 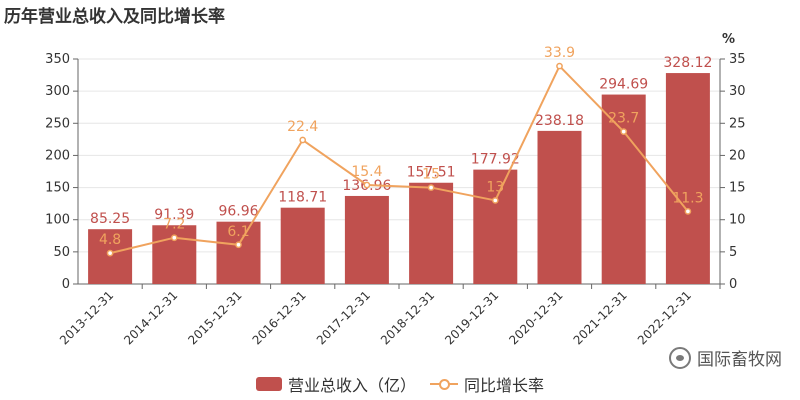 What do you see at coordinates (86, 317) in the screenshot?
I see `x-tick-label: 2013-12-31` at bounding box center [86, 317].